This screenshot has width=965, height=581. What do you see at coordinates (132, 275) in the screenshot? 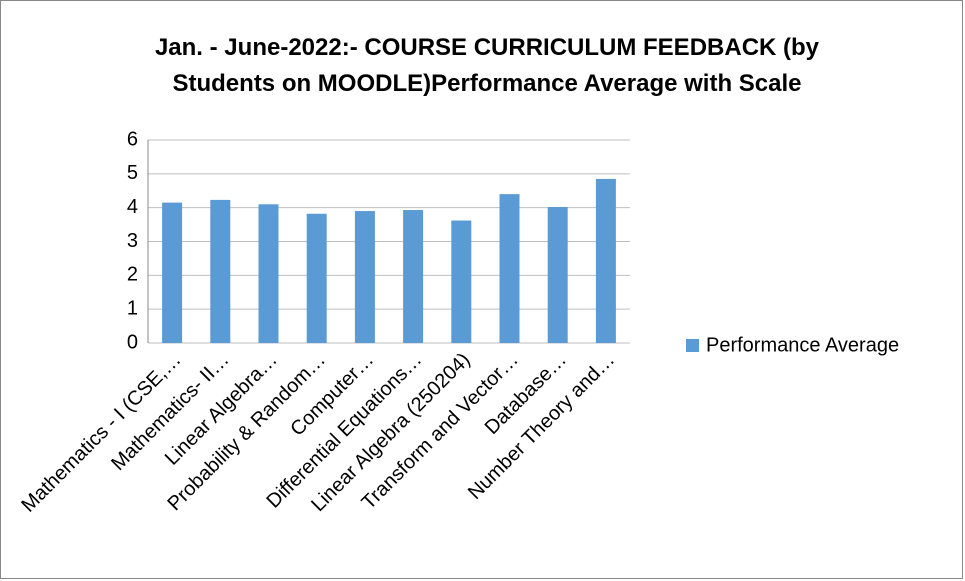
I see `y-tick-label: 2` at bounding box center [132, 275].